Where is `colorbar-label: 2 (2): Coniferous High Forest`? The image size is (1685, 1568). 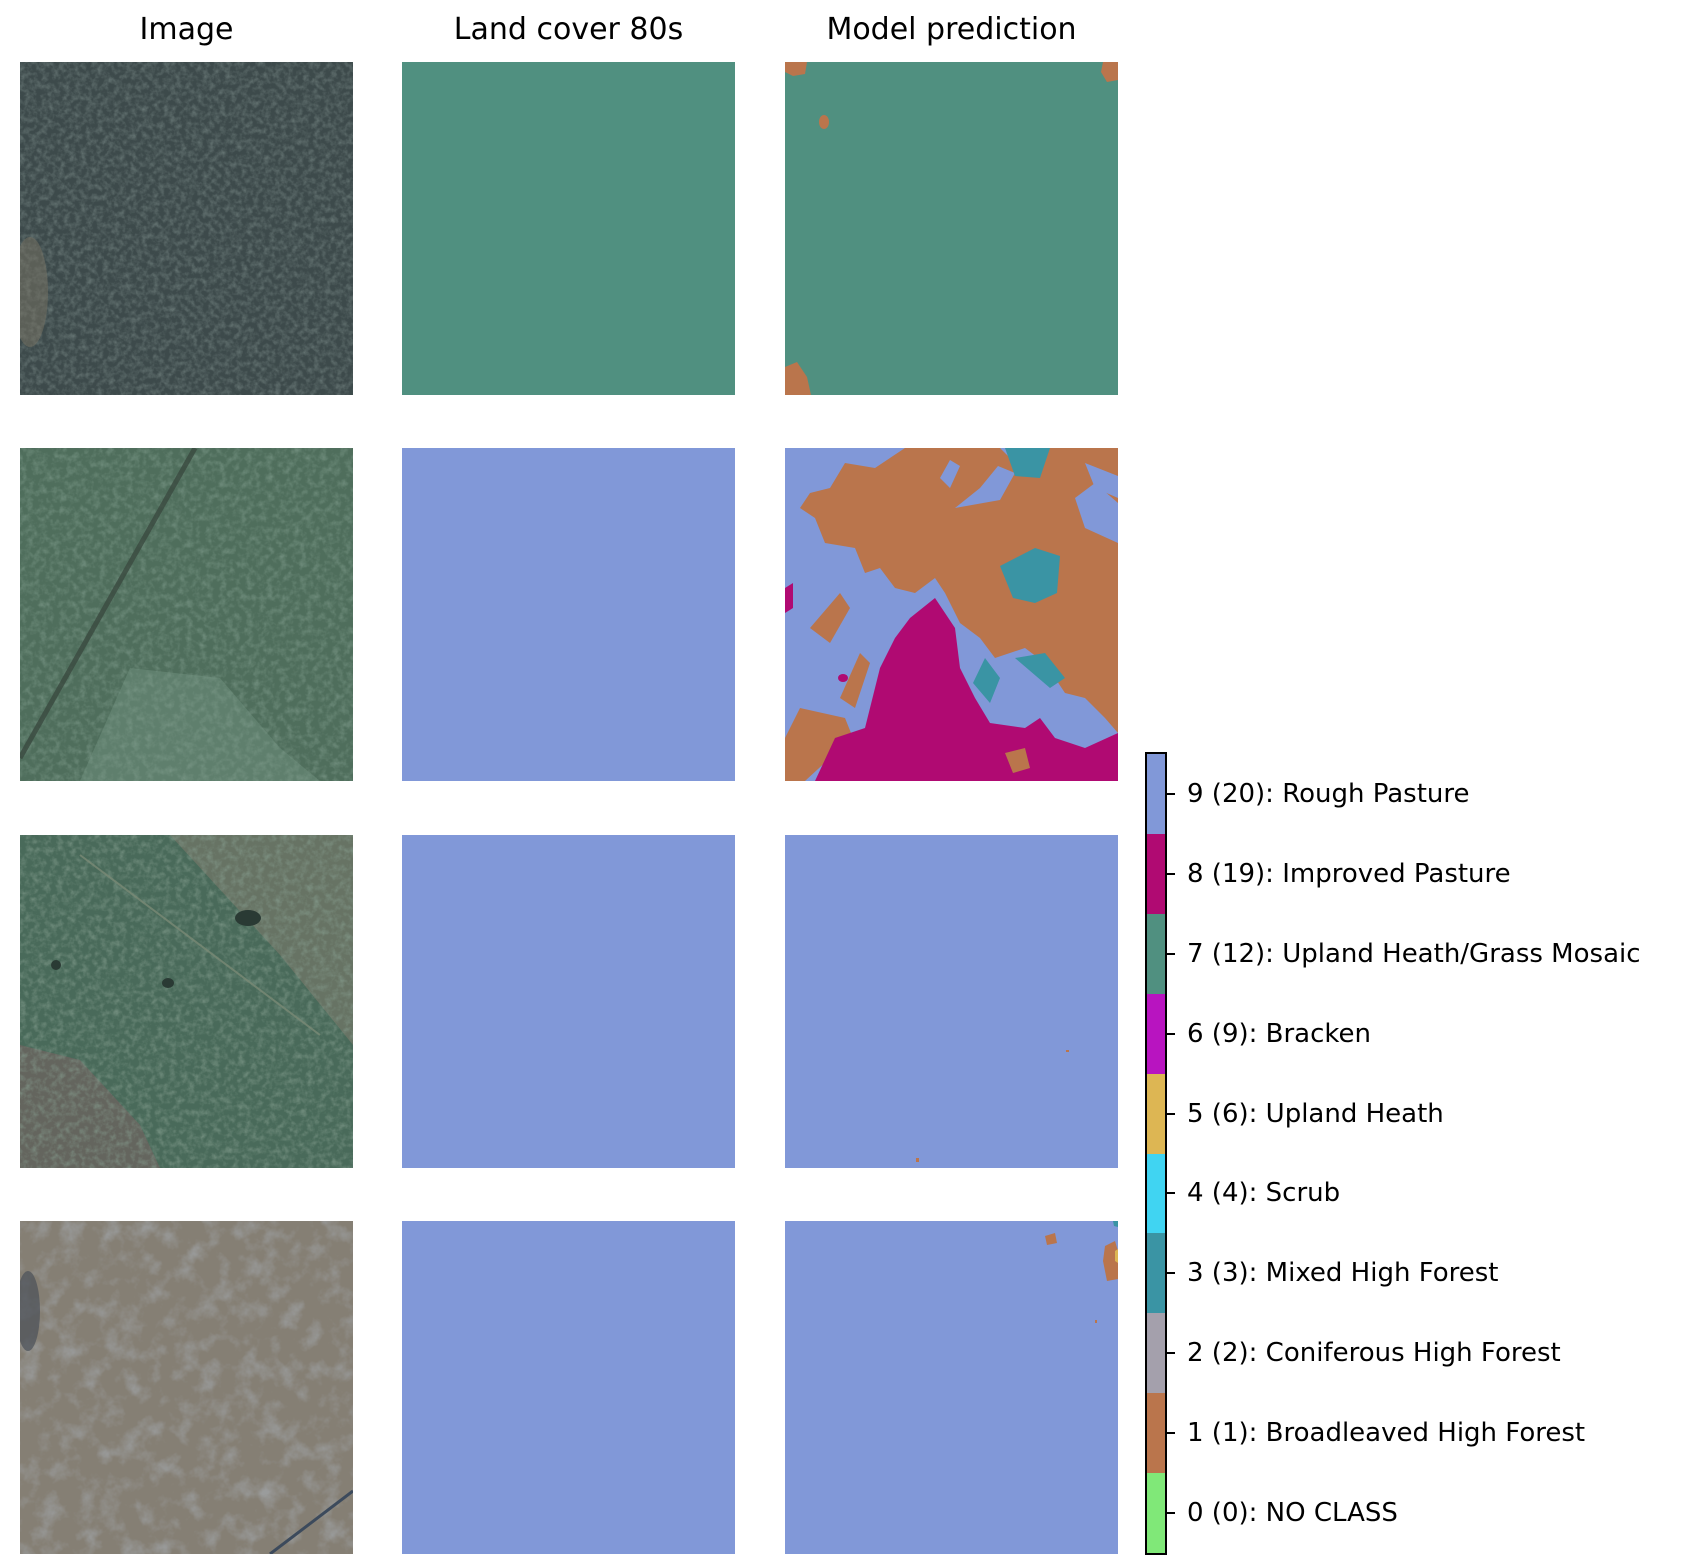
colorbar-label: 2 (2): Coniferous High Forest is located at coordinates (1374, 1353).